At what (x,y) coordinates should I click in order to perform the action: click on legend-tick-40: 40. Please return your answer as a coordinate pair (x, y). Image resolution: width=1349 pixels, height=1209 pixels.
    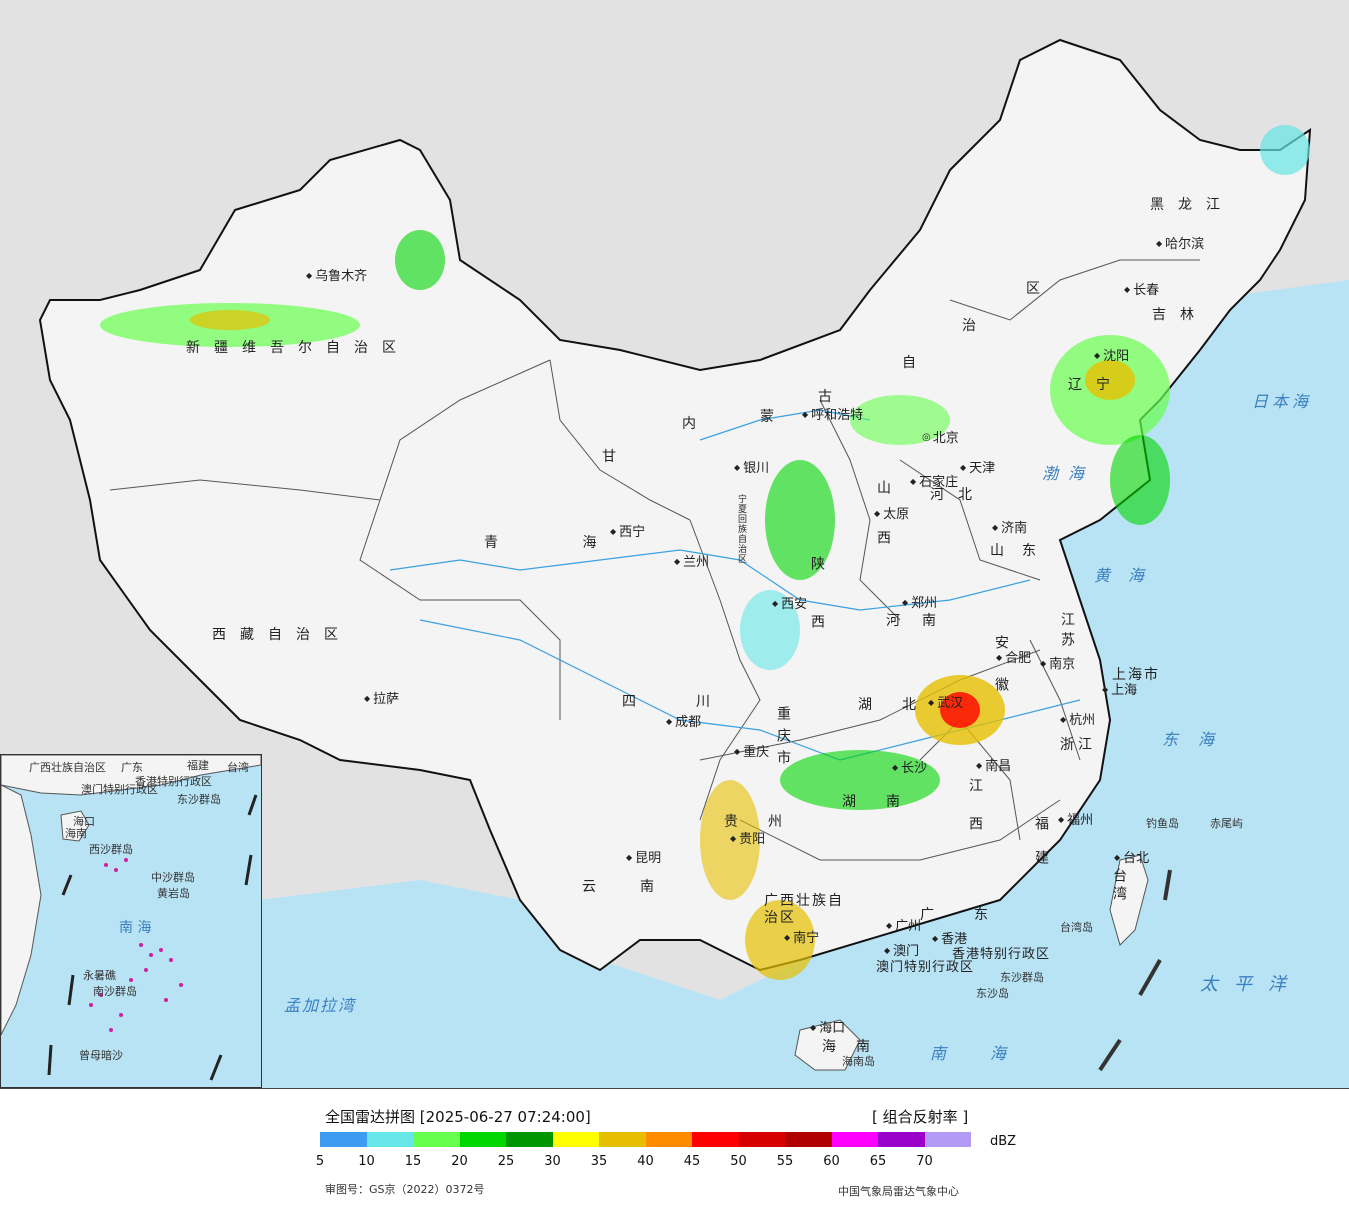
    Looking at the image, I should click on (645, 1161).